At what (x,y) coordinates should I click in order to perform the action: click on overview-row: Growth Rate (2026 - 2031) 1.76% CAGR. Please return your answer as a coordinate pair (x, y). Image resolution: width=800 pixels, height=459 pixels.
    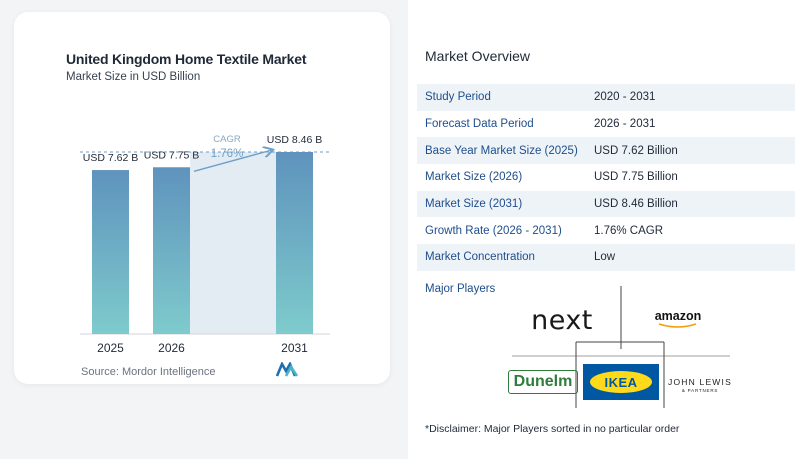
    Looking at the image, I should click on (606, 230).